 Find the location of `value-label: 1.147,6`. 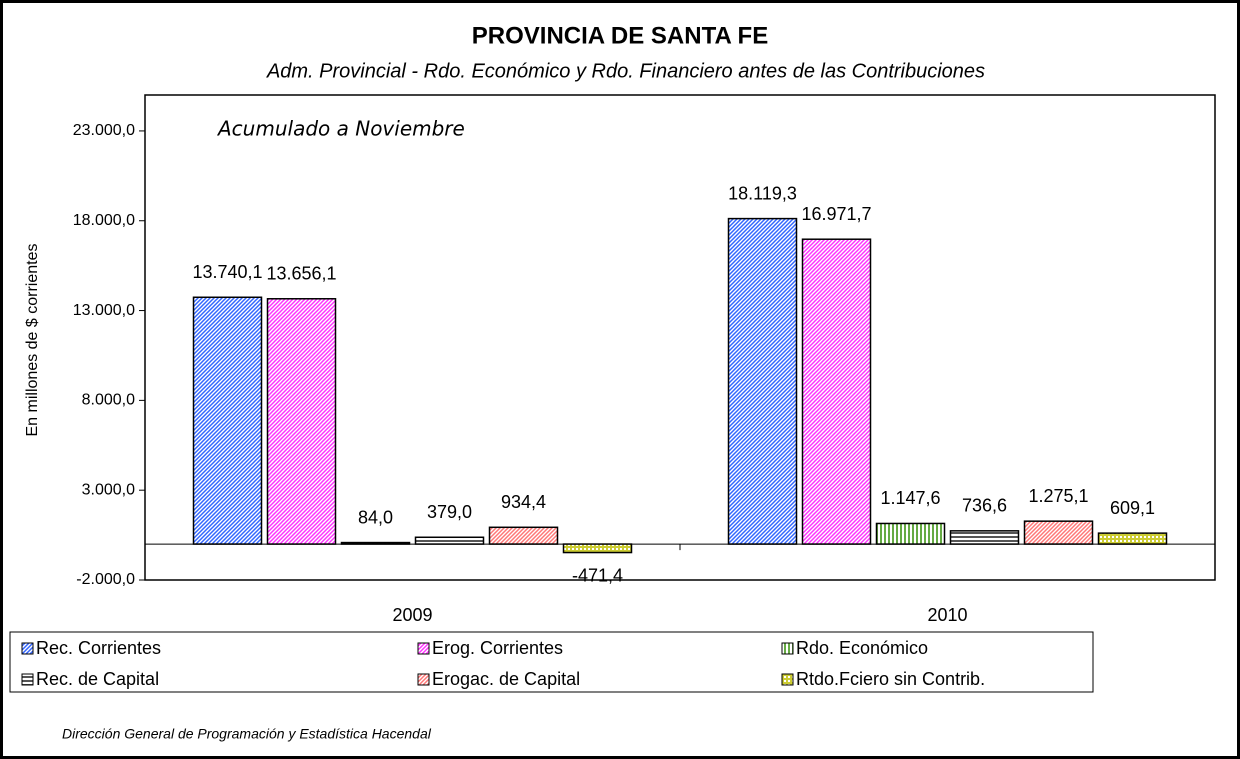

value-label: 1.147,6 is located at coordinates (910, 498).